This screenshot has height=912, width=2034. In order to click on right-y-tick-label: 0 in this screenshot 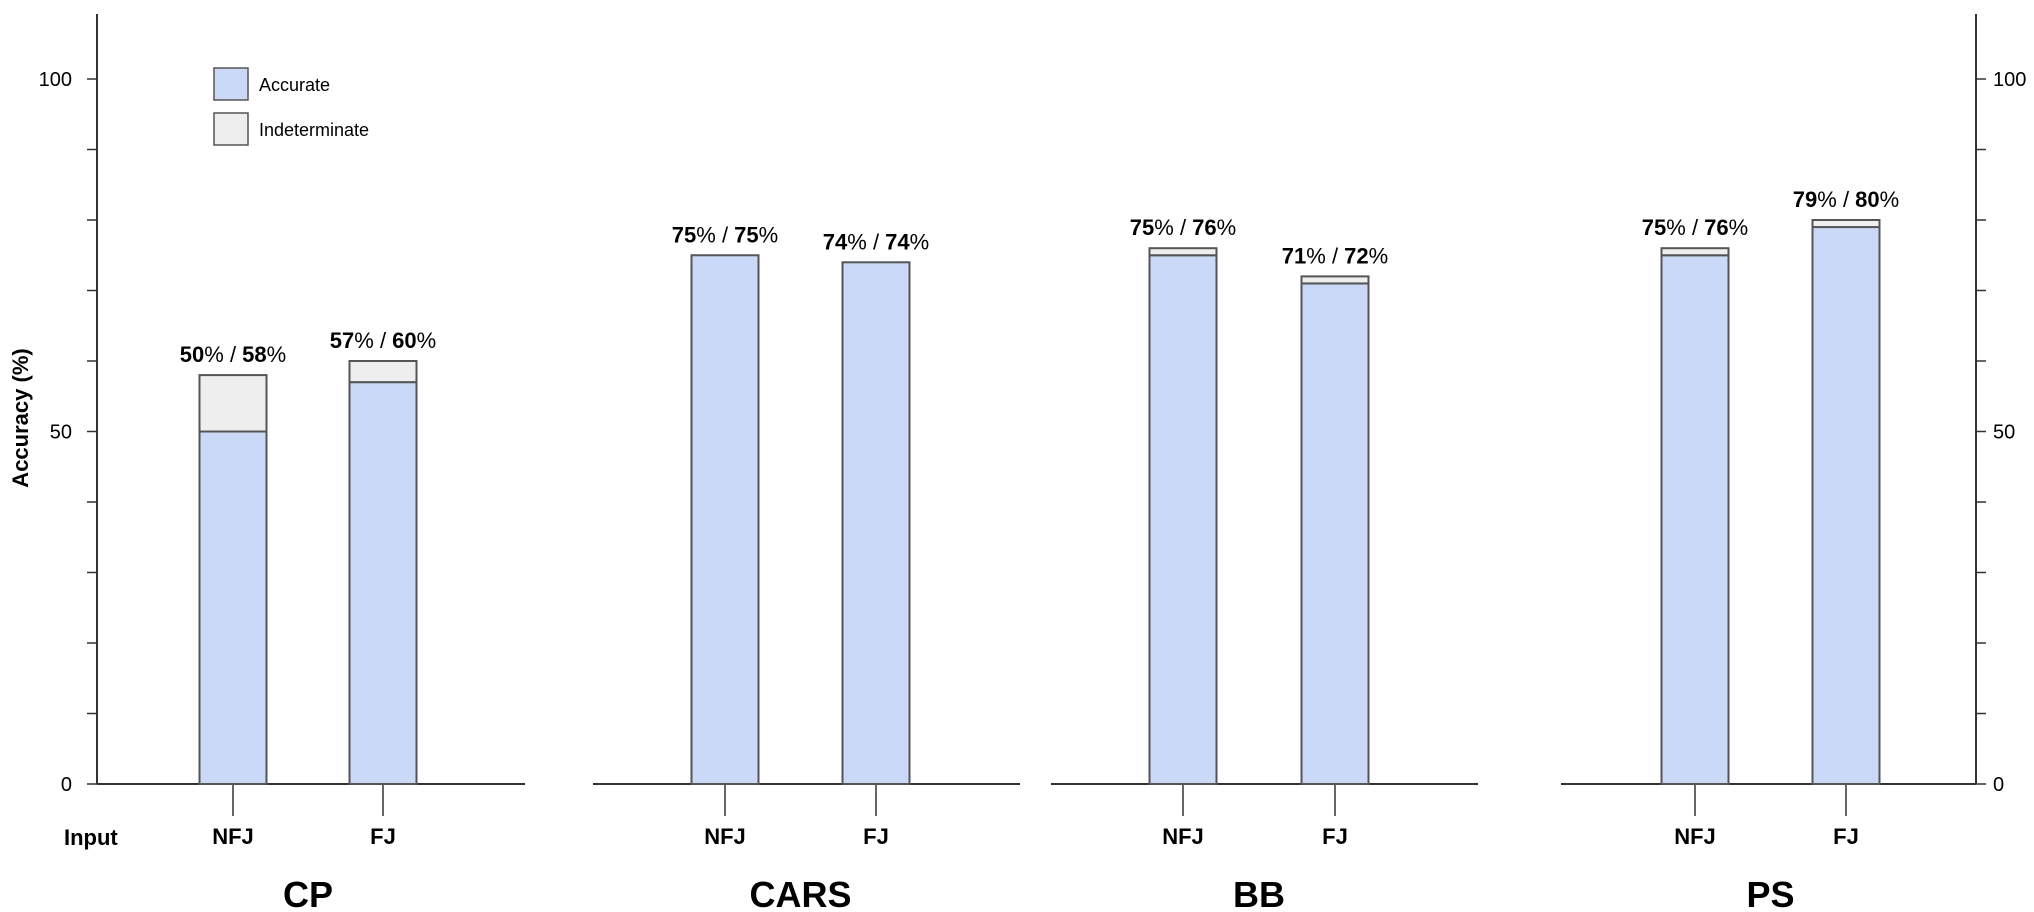, I will do `click(1998, 785)`.